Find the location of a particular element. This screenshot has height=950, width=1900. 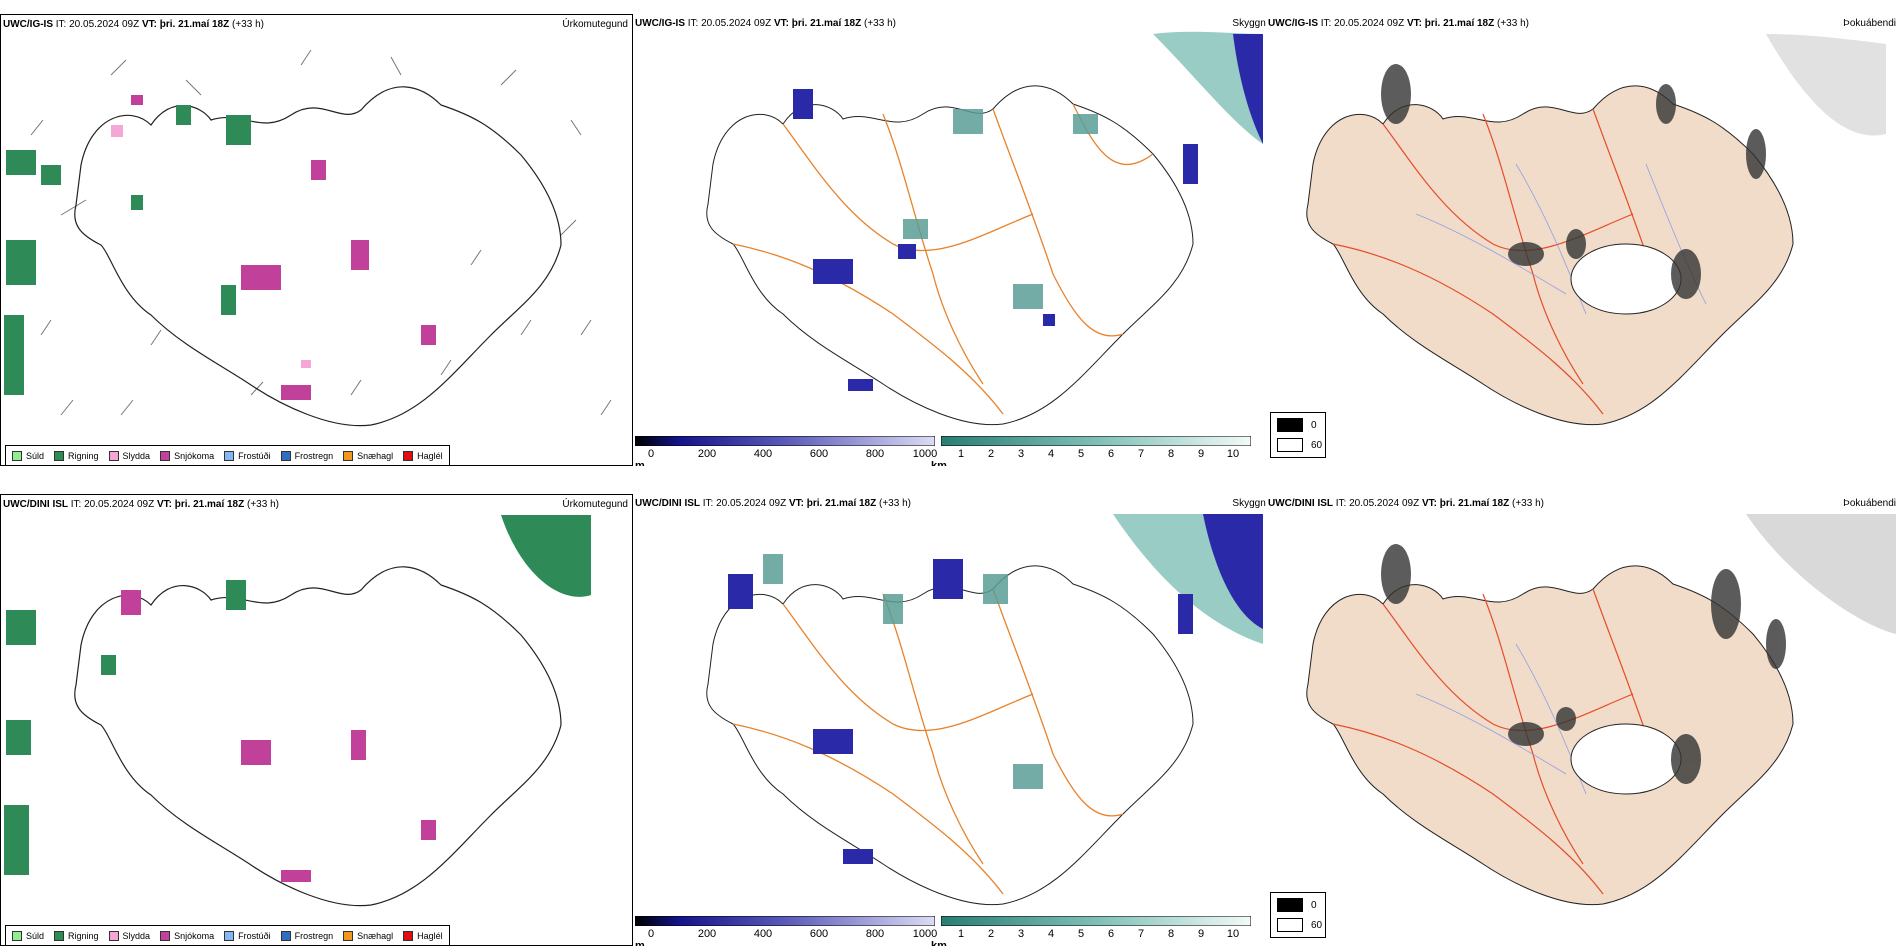

colorbar-m-unit: m is located at coordinates (640, 463).